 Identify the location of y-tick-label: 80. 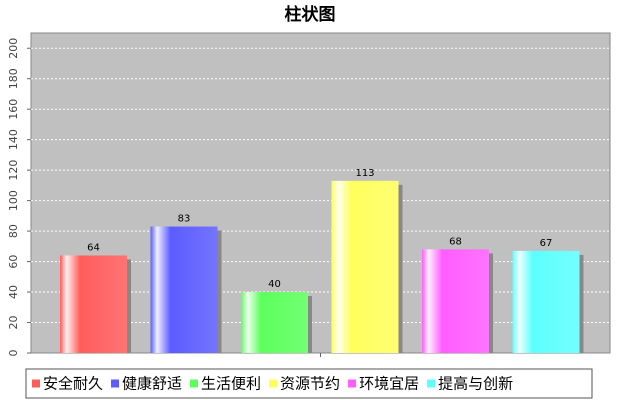
(13, 231).